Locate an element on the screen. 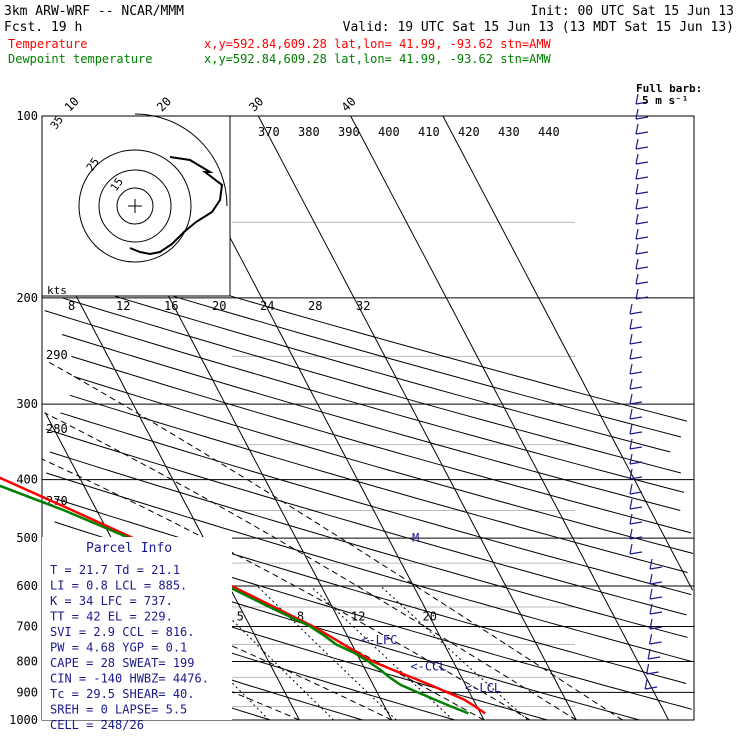 The width and height of the screenshot is (740, 740). mixing-ratio-label-8: 8 is located at coordinates (300, 616).